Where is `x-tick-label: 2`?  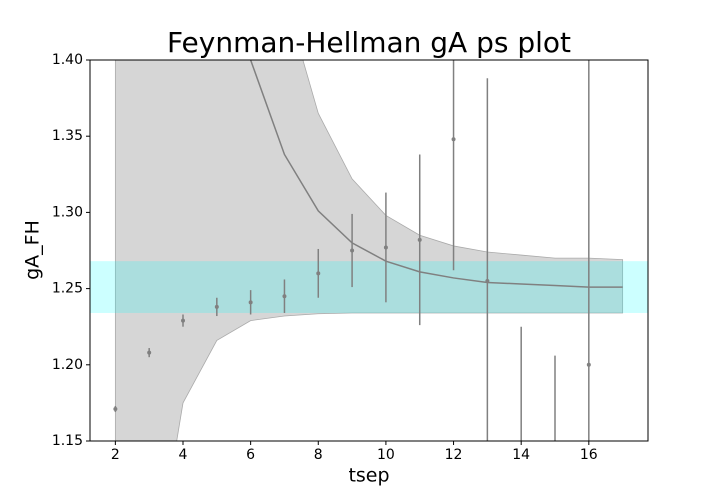
x-tick-label: 2 is located at coordinates (115, 455).